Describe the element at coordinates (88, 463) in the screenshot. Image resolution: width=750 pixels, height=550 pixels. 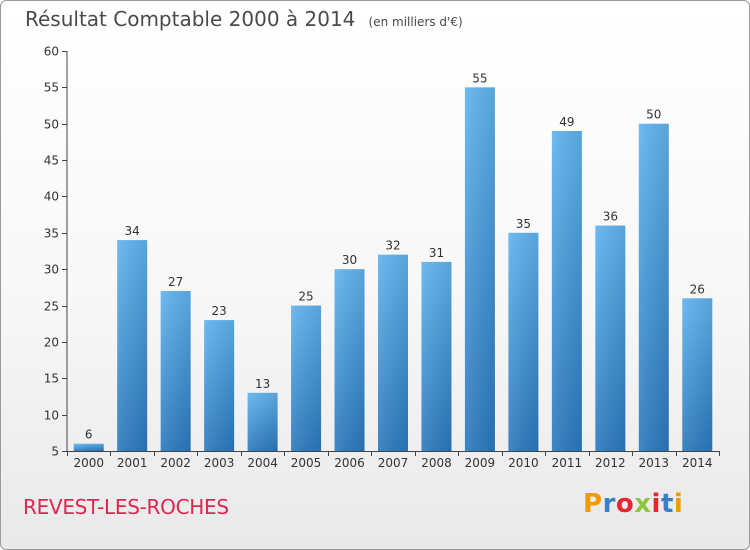
I see `x-tick-label: 2000` at that location.